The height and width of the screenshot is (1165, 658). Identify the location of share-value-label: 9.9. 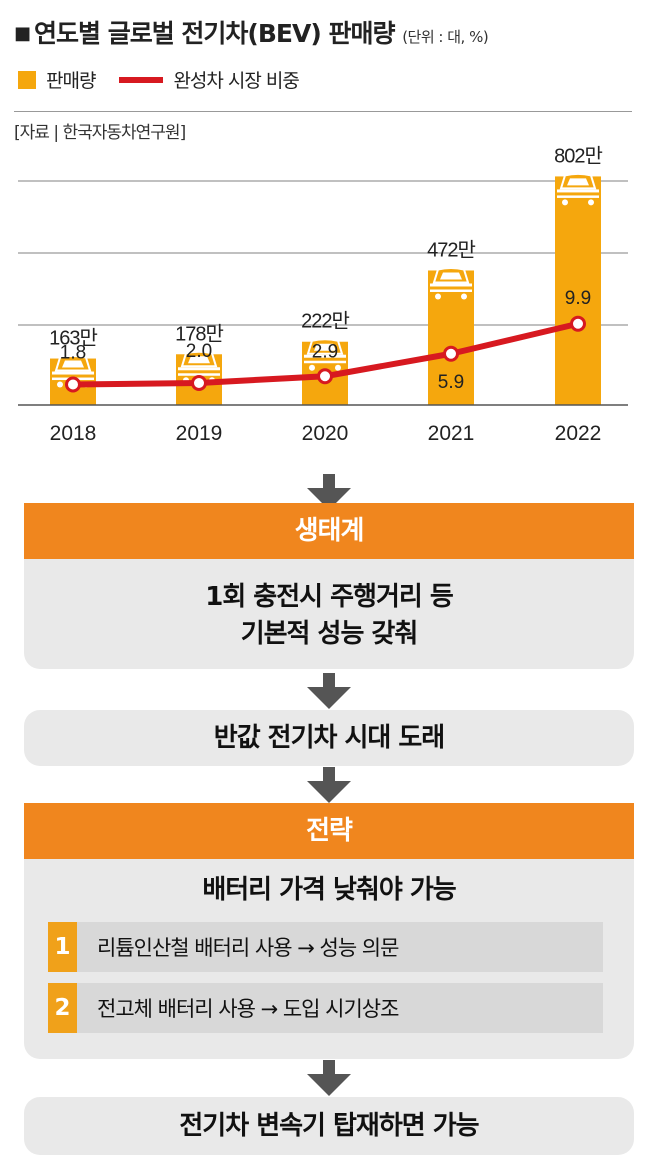
(578, 298).